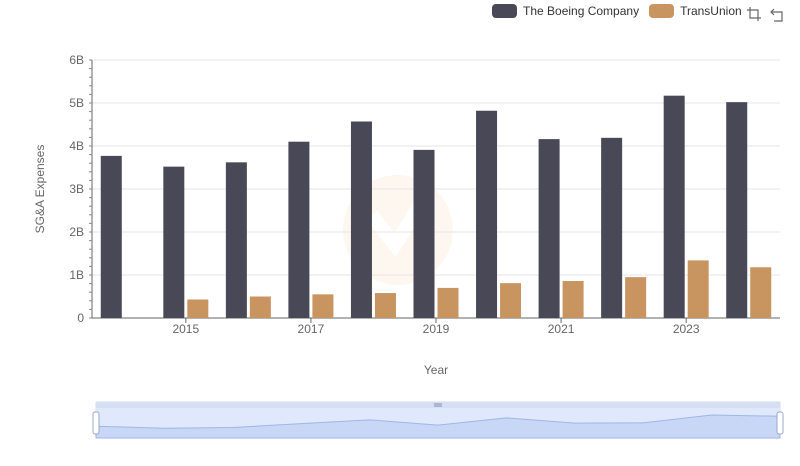  I want to click on y-tick-label: 5B, so click(76, 103).